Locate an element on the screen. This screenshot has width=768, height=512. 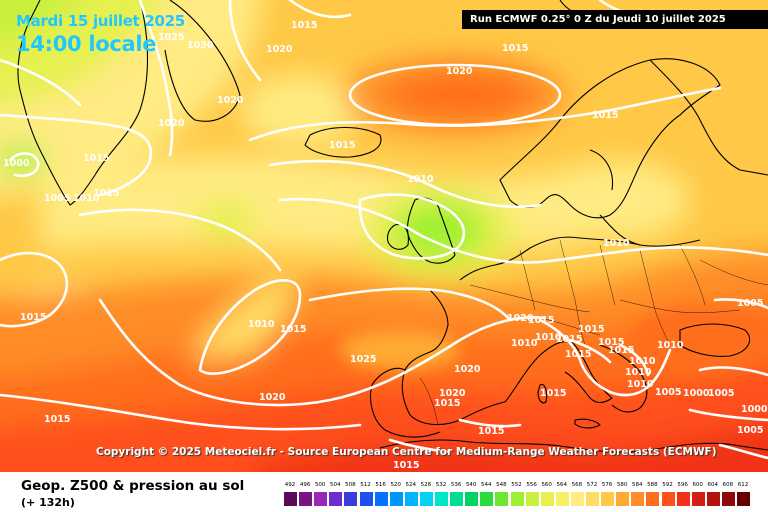
field-title: Geop. Z500 & pression au sol is located at coordinates (133, 486).